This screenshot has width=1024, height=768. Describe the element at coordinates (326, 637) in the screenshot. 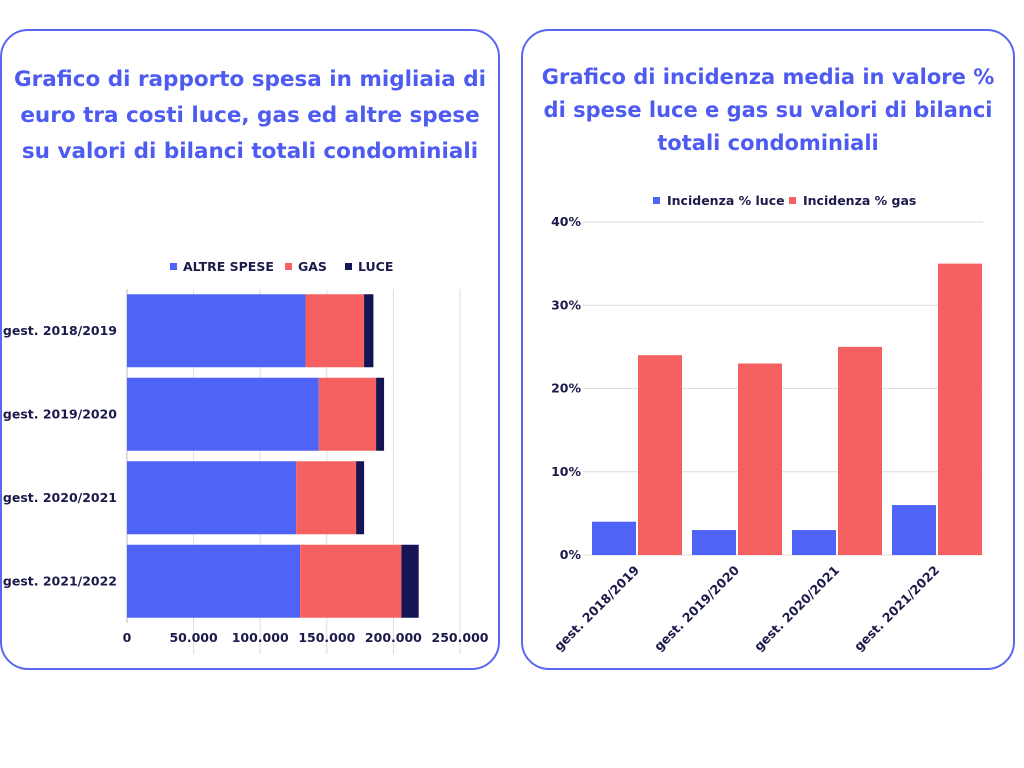

I see `x-tick-label: 150.000` at that location.